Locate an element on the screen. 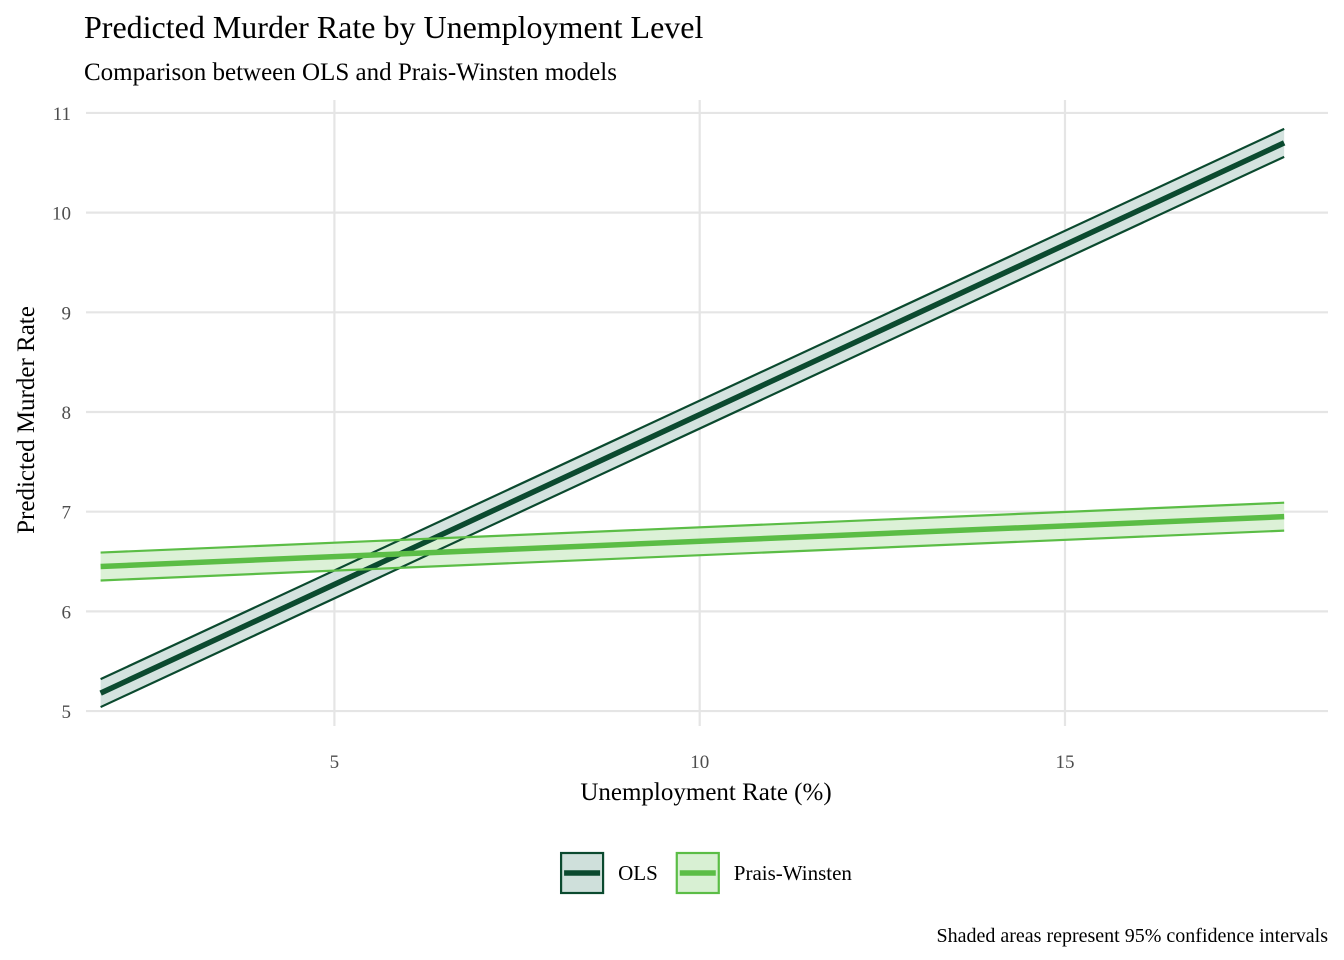 This screenshot has width=1344, height=960. y-tick-label: 5 is located at coordinates (67, 712).